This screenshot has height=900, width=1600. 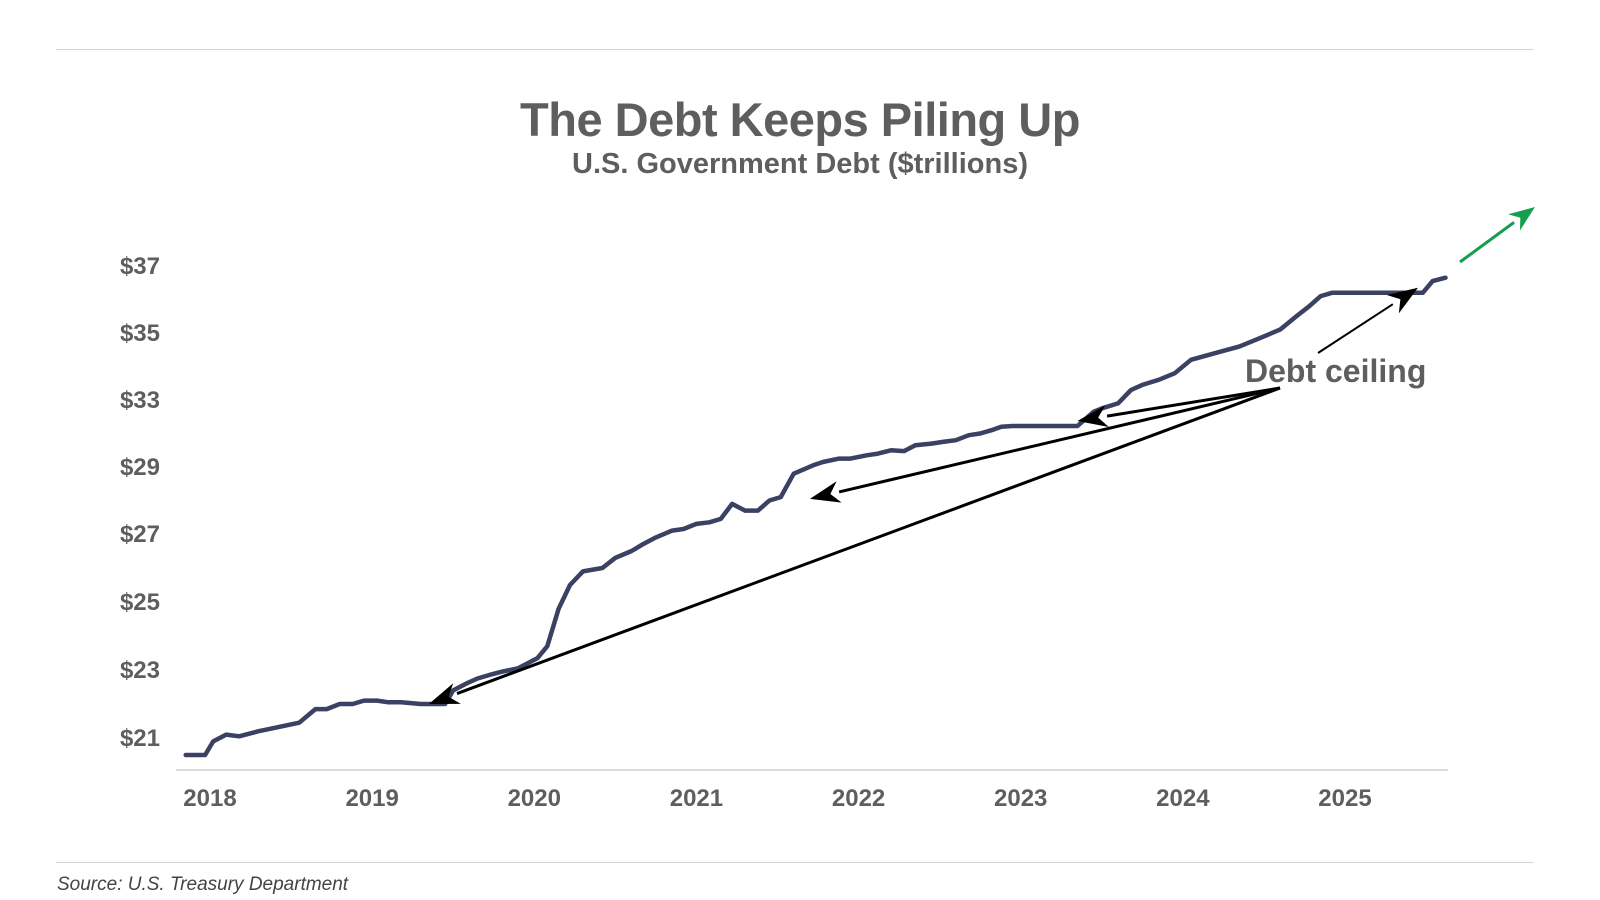 I want to click on x-tick-label: 2018, so click(x=209, y=798).